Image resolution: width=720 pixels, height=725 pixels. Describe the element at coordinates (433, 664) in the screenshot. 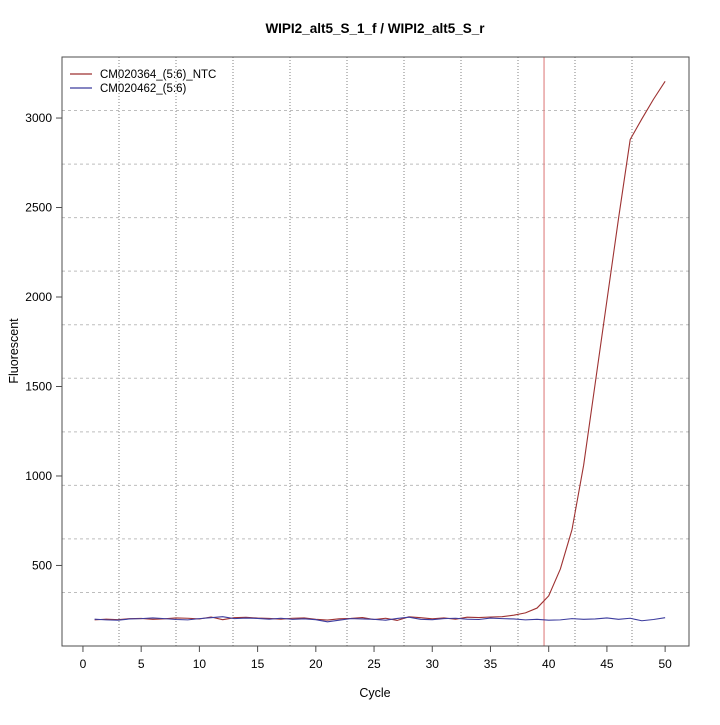

I see `x-tick-label: 30` at that location.